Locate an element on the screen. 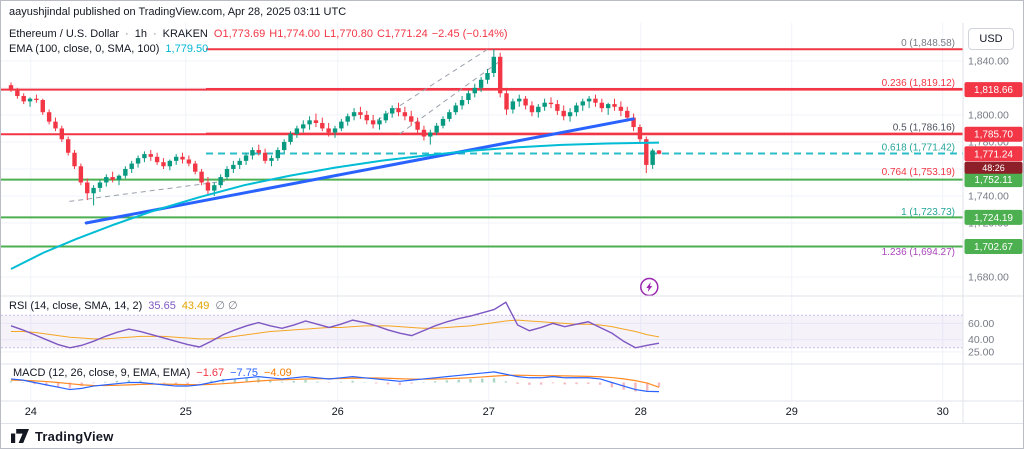 Image resolution: width=1024 pixels, height=449 pixels. ema-legend: EMA (100, close, 0, SMA, 100) 1,779.50 is located at coordinates (108, 49).